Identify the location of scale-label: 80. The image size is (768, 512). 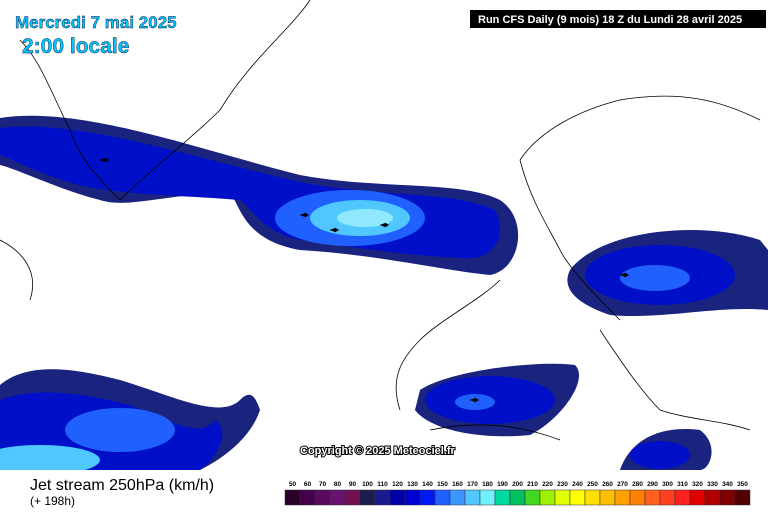
(338, 484).